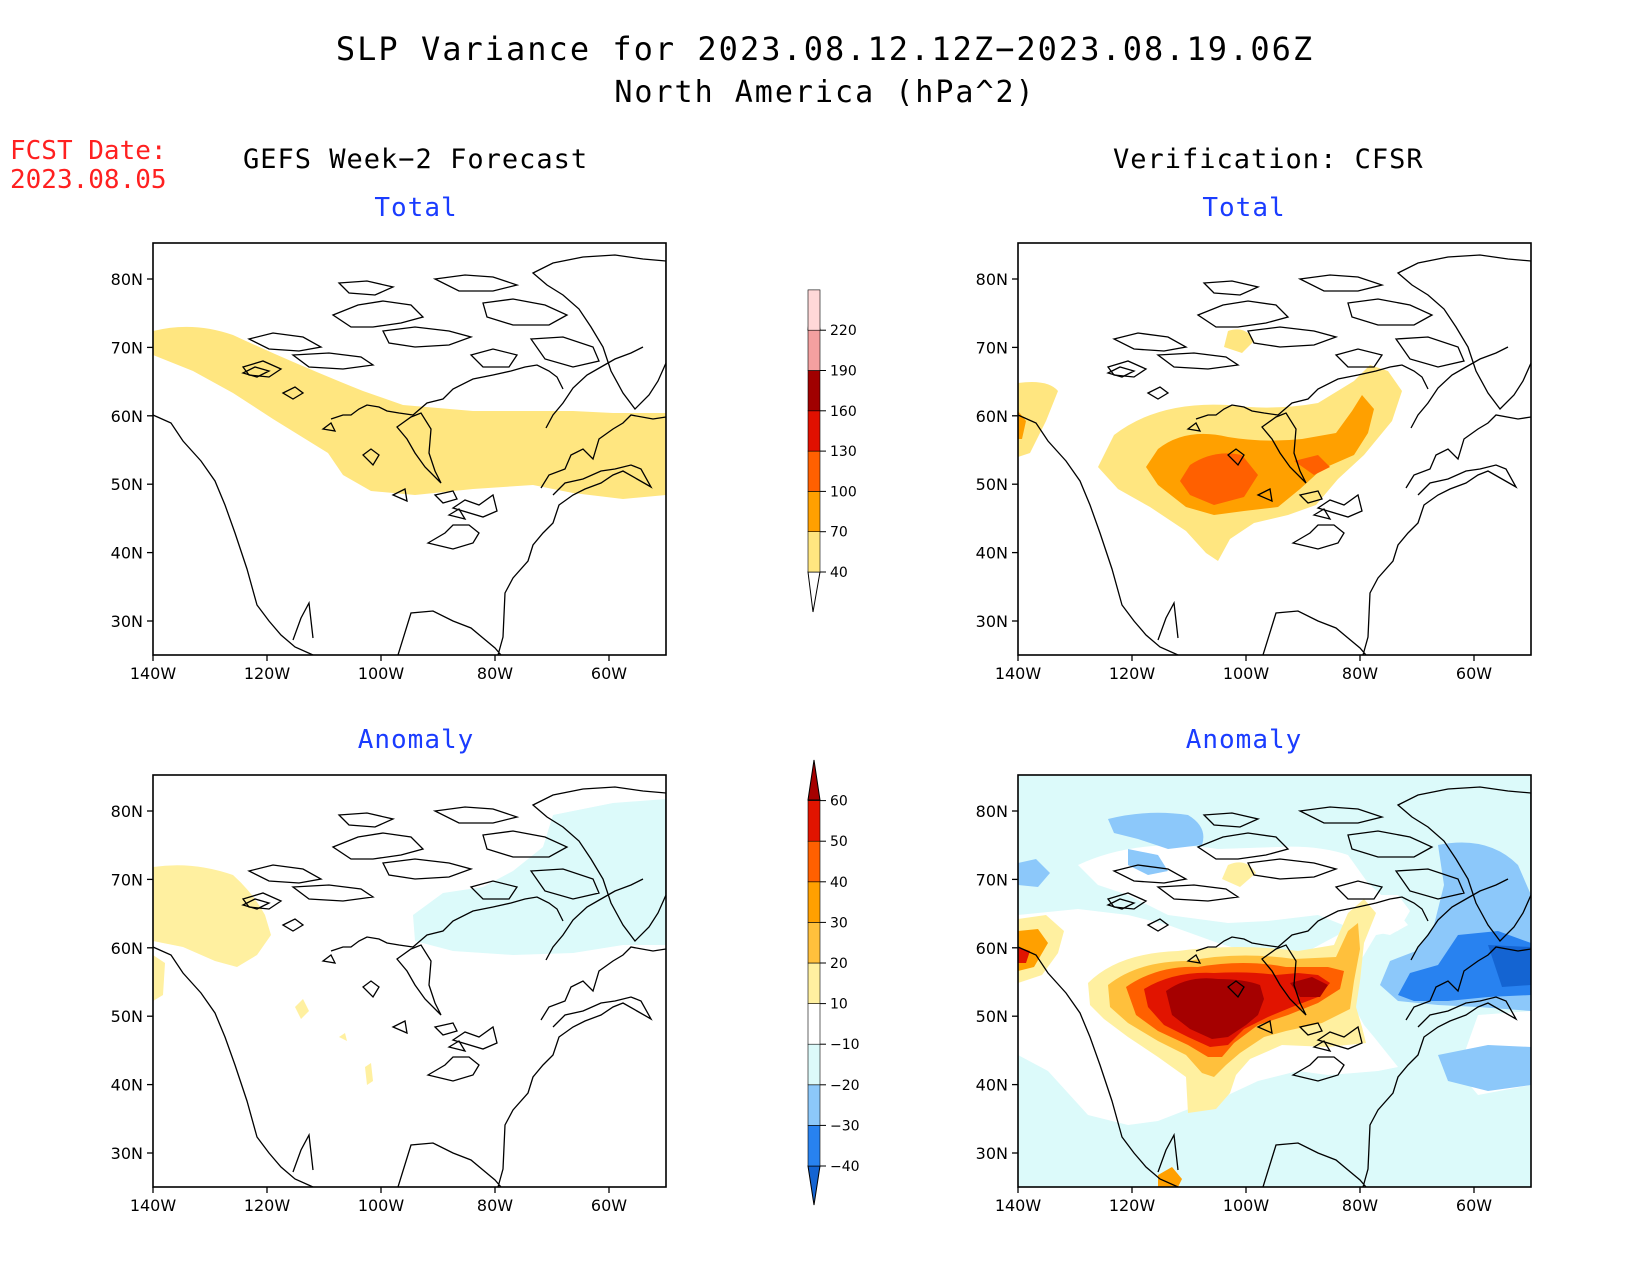 The height and width of the screenshot is (1275, 1650). I want to click on subtitle: North America (hPa^2), so click(825, 92).